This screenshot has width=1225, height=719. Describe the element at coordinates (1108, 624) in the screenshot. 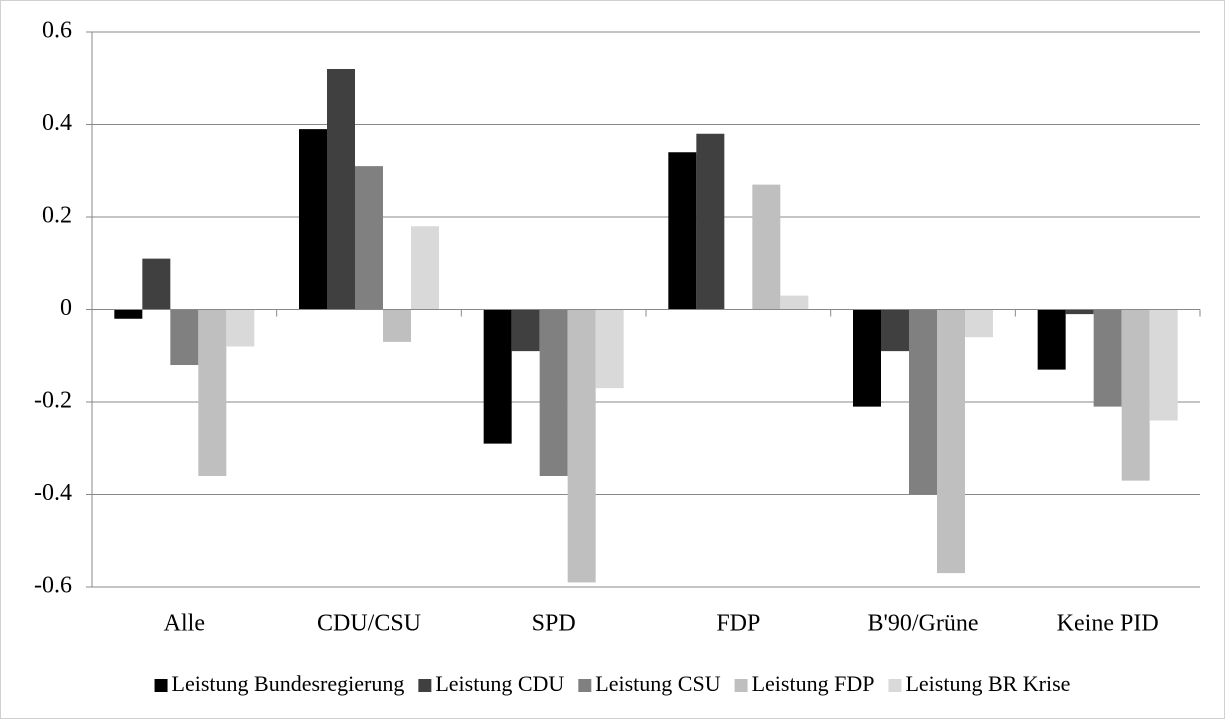

I see `x-tick-label: Keine PID` at that location.